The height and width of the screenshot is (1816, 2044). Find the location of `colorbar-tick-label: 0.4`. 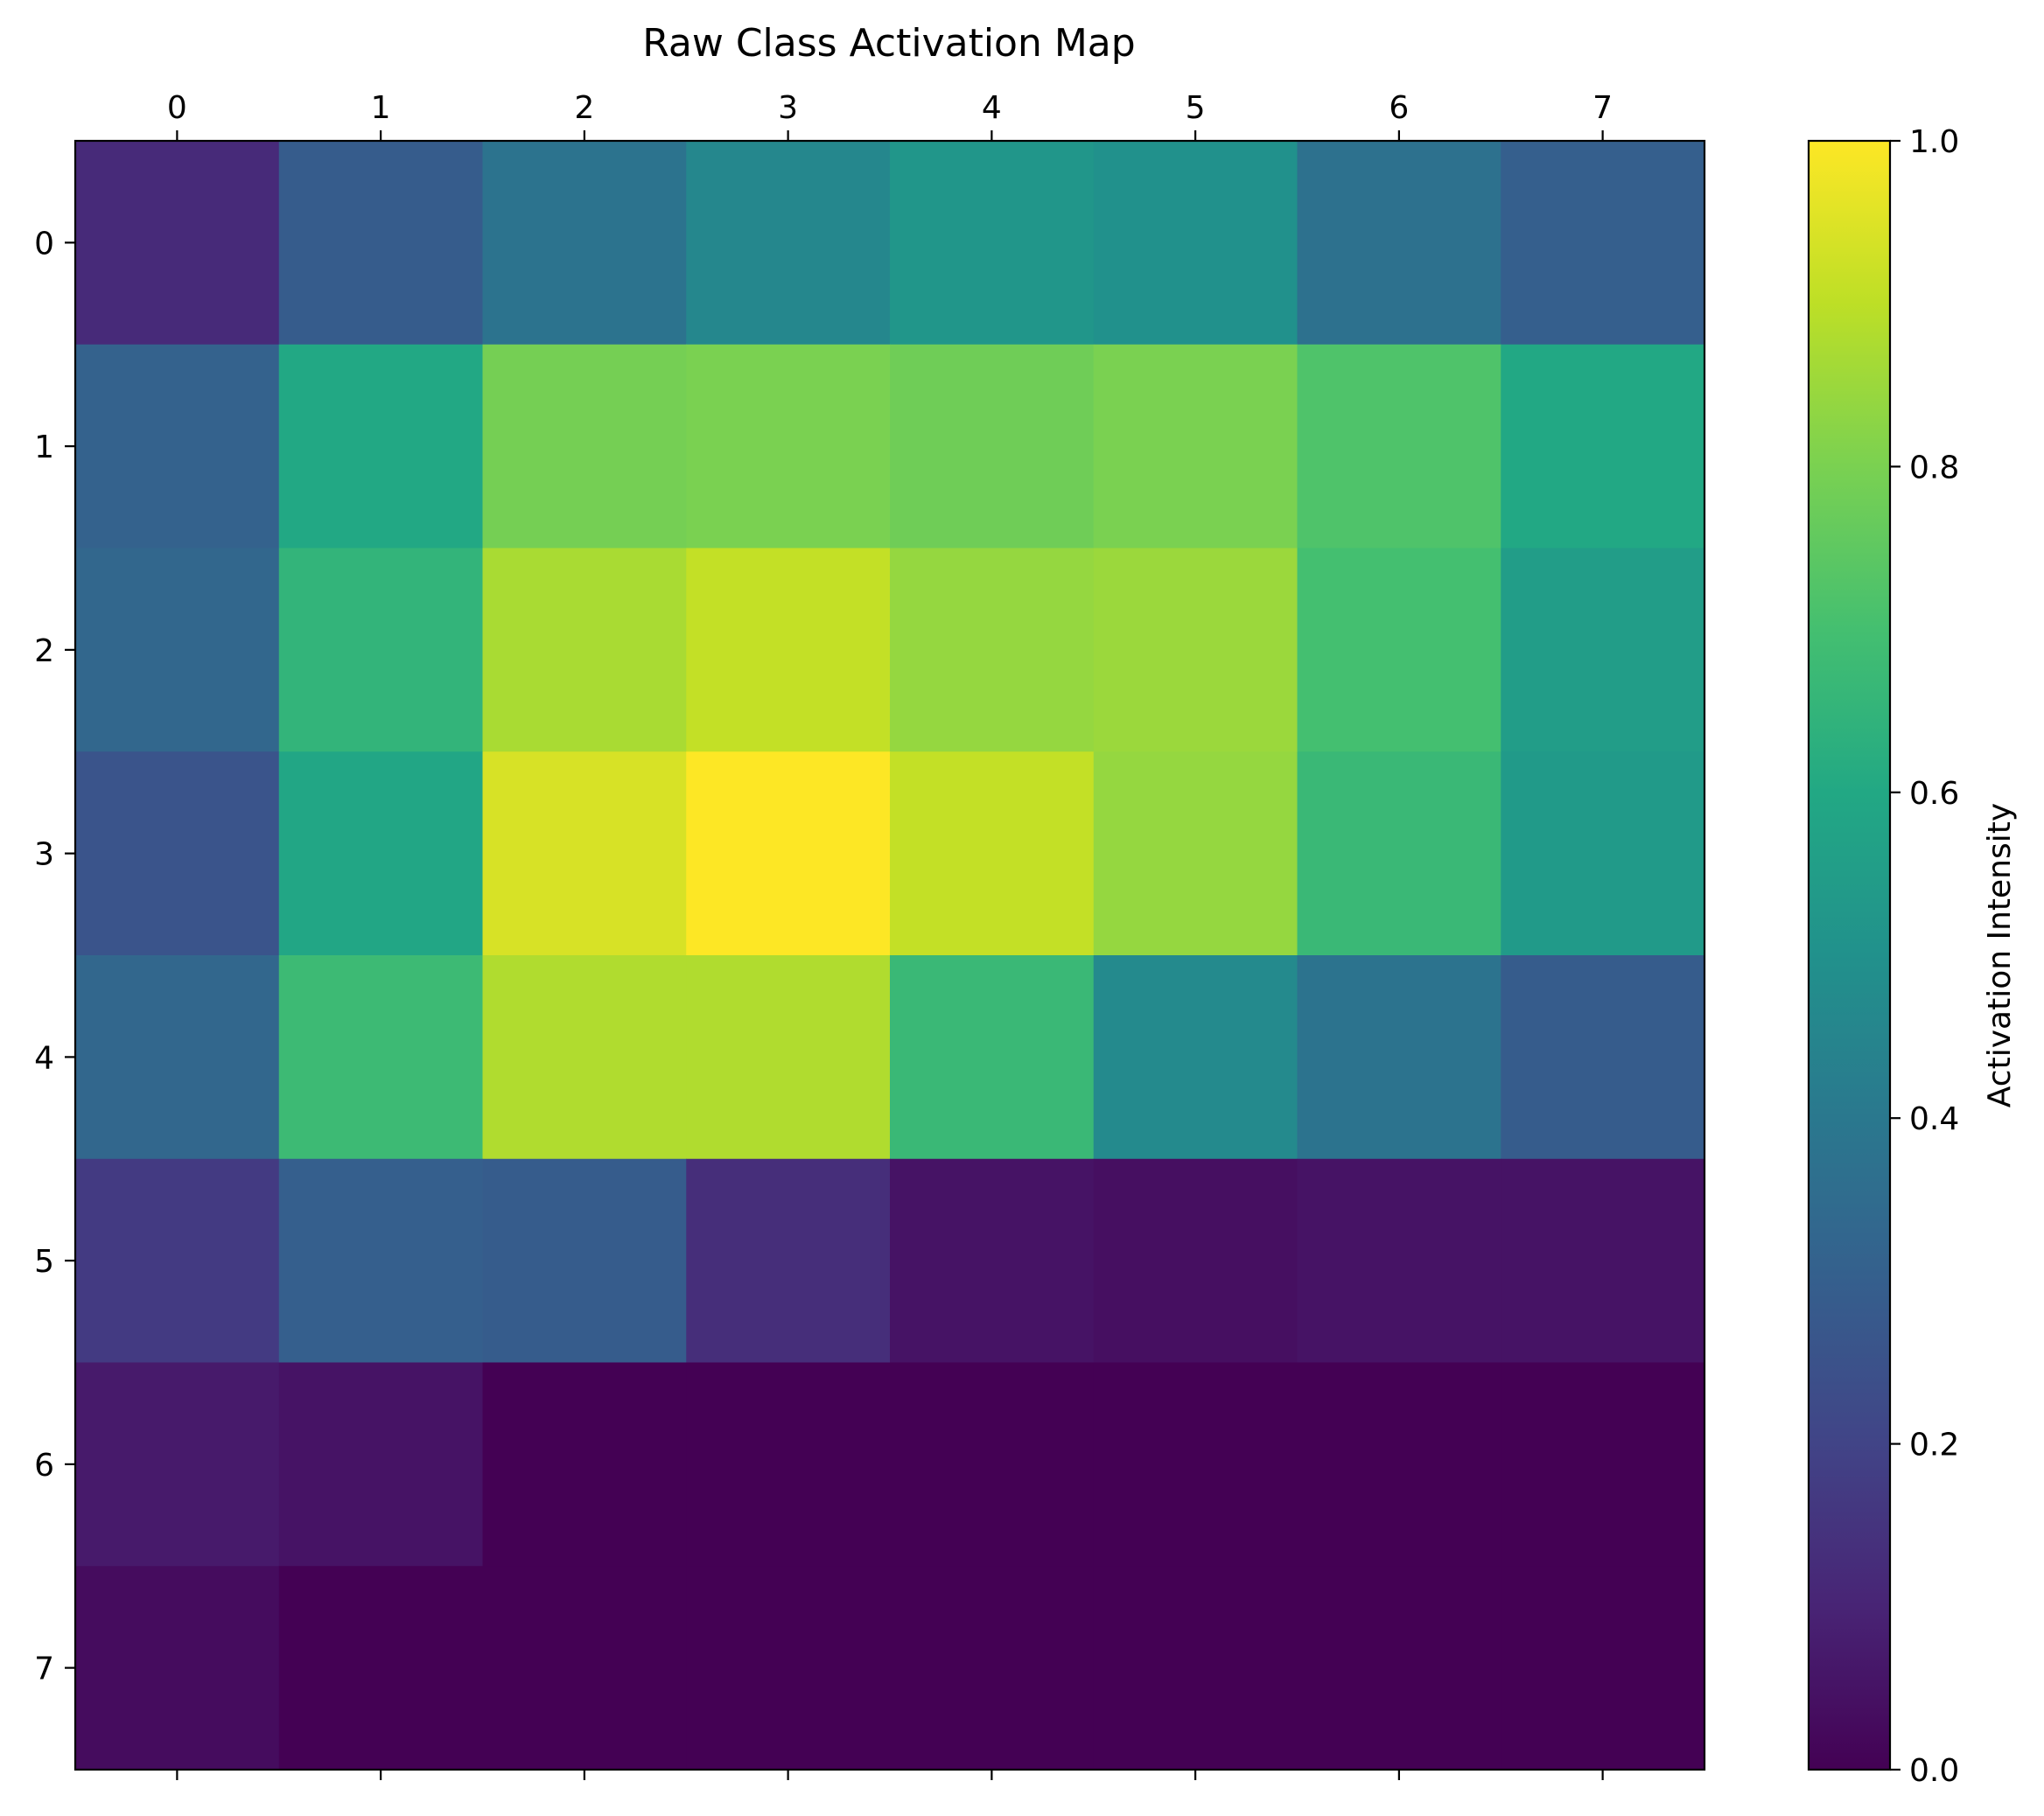

colorbar-tick-label: 0.4 is located at coordinates (1934, 1119).